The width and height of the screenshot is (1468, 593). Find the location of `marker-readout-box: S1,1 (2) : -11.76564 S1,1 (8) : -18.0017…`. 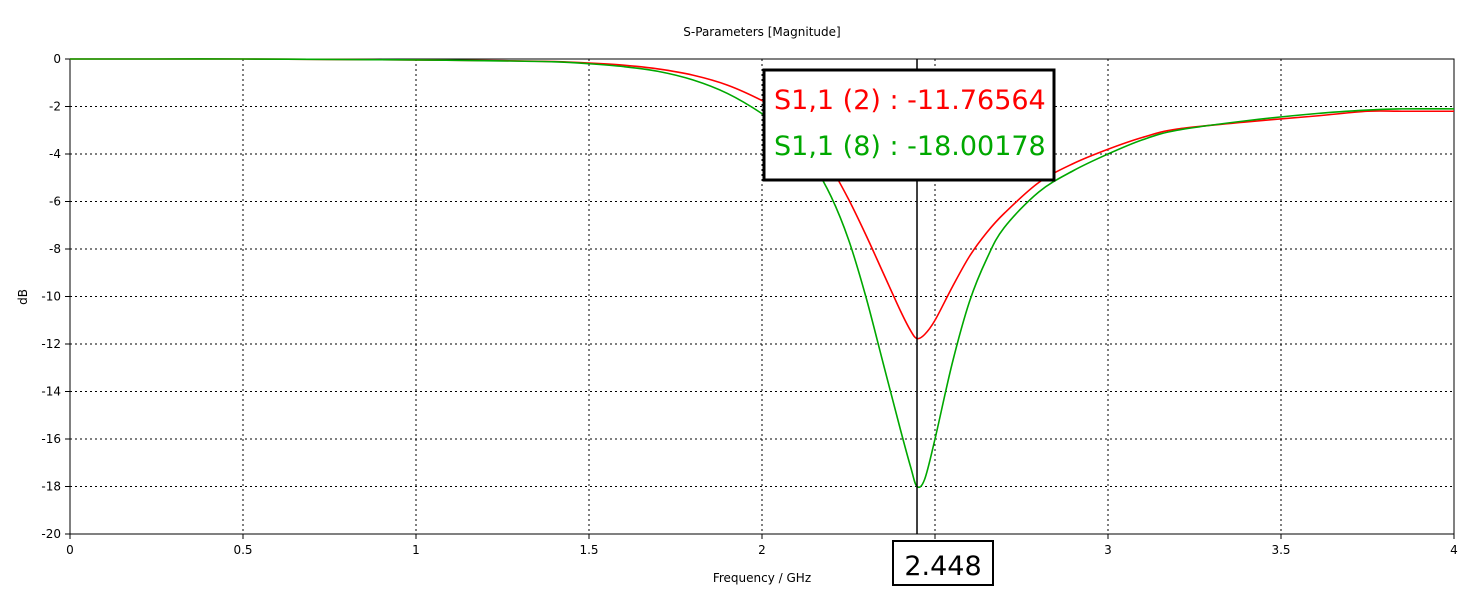

marker-readout-box: S1,1 (2) : -11.76564 S1,1 (8) : -18.0017… is located at coordinates (909, 125).